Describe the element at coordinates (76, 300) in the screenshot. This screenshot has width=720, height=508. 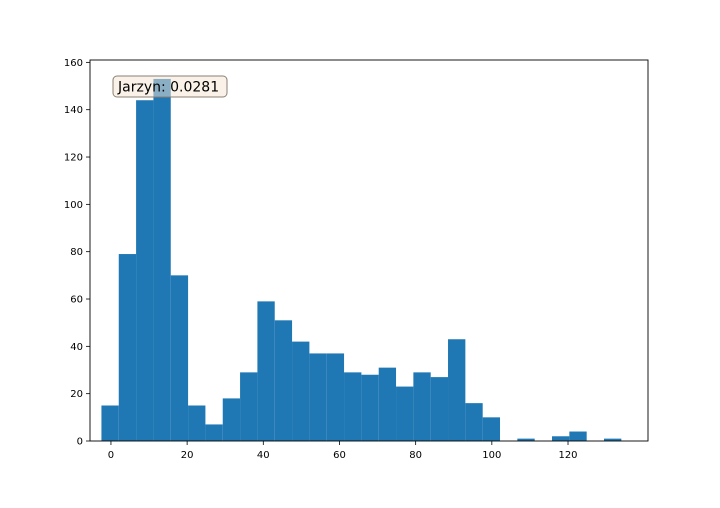
I see `y-tick-label: 60` at that location.